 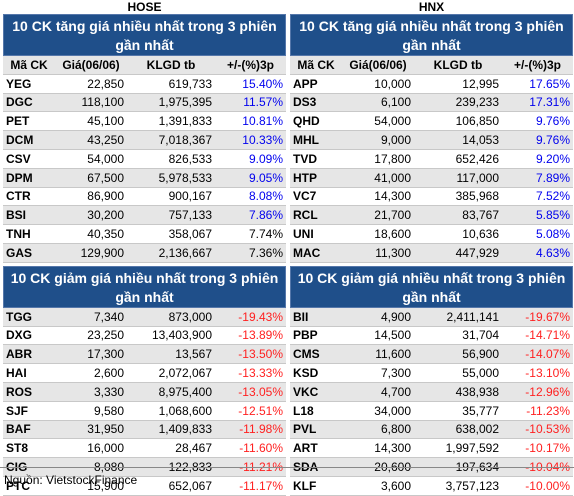 What do you see at coordinates (250, 354) in the screenshot?
I see `change-cell: -13.50%` at bounding box center [250, 354].